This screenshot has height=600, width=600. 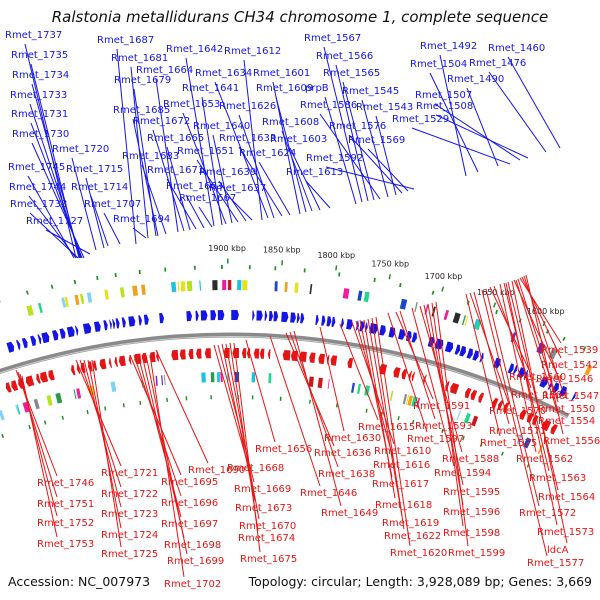 I want to click on reverse-gene-label: Rmet_1722, so click(x=129, y=494).